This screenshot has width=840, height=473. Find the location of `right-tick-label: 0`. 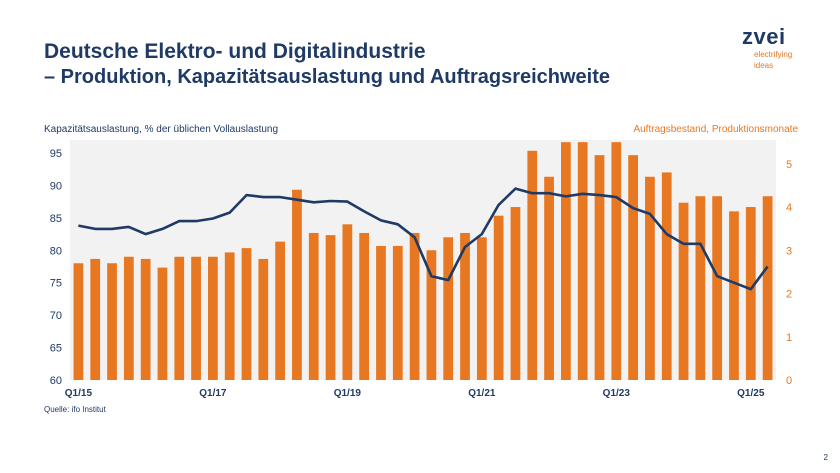

right-tick-label: 0 is located at coordinates (789, 381).